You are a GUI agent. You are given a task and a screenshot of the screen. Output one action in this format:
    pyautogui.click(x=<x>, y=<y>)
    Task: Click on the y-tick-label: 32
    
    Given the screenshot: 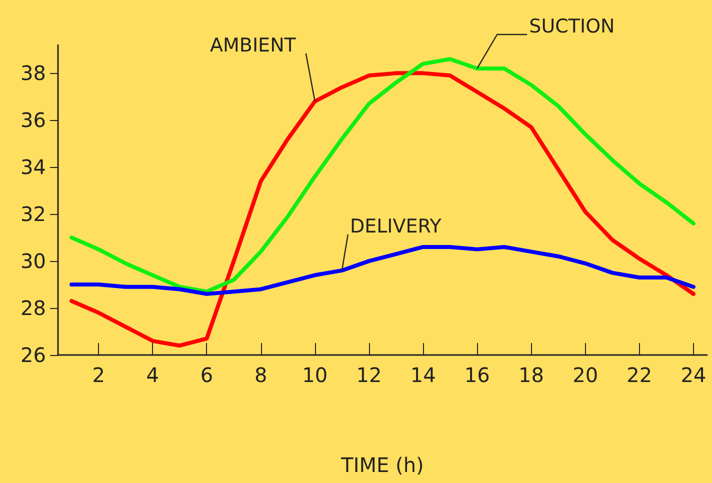 What is the action you would take?
    pyautogui.click(x=33, y=214)
    